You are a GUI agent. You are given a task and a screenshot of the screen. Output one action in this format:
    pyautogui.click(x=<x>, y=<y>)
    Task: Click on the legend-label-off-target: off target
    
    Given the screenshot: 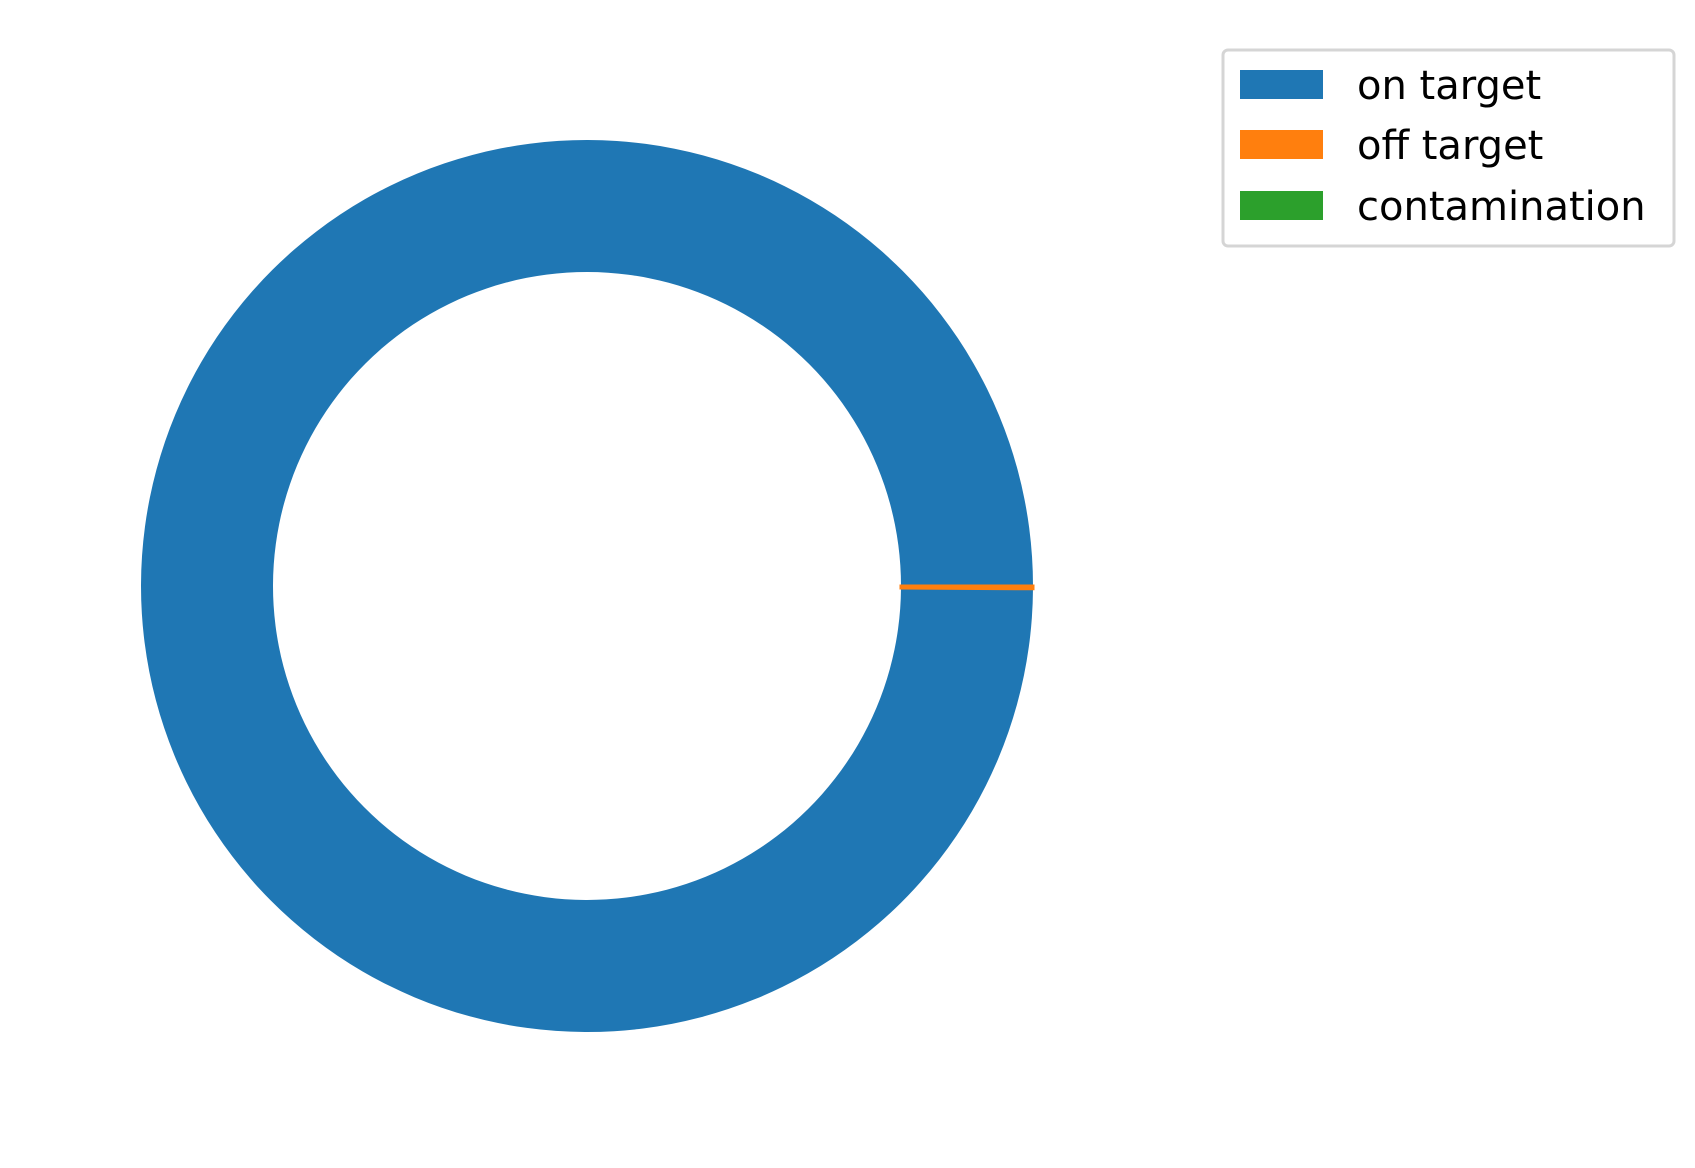 What is the action you would take?
    pyautogui.click(x=1450, y=146)
    